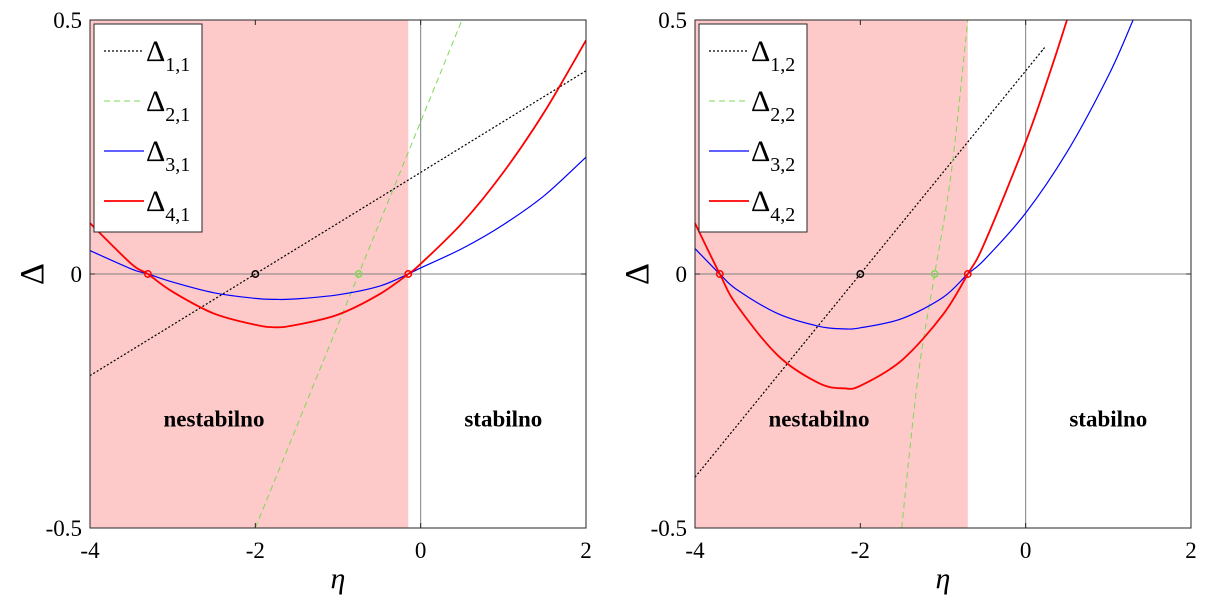 This screenshot has width=1207, height=603. Describe the element at coordinates (753, 128) in the screenshot. I see `legend: Δ1,2Δ2,2Δ3,2Δ4,2` at that location.